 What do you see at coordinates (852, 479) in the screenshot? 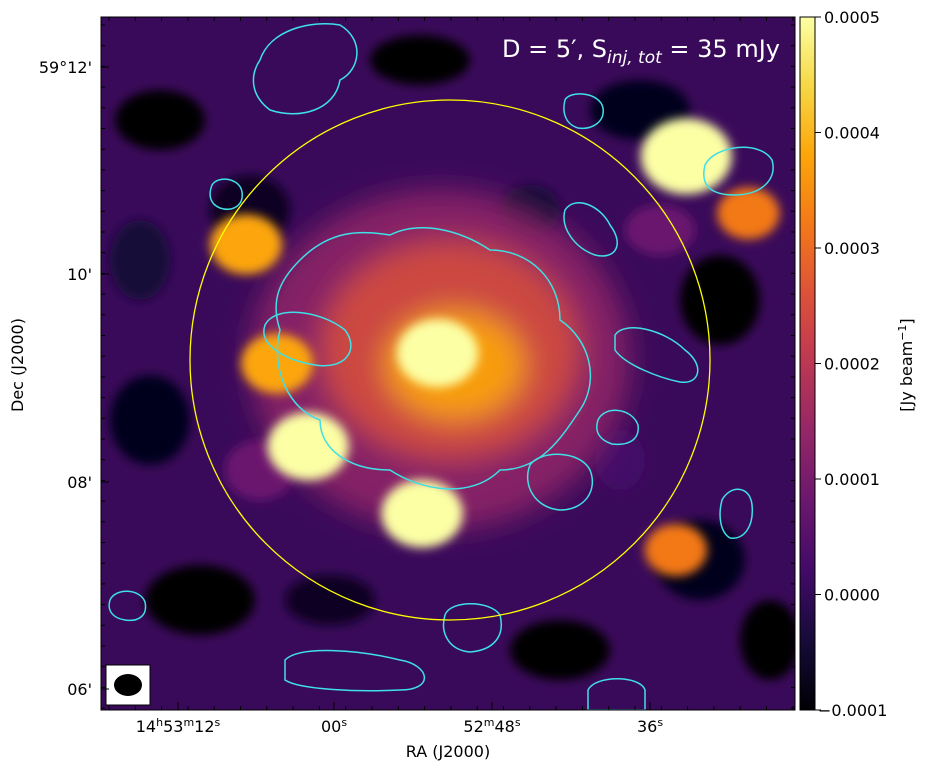
I see `colorbar-tick-label: 0.0001` at bounding box center [852, 479].